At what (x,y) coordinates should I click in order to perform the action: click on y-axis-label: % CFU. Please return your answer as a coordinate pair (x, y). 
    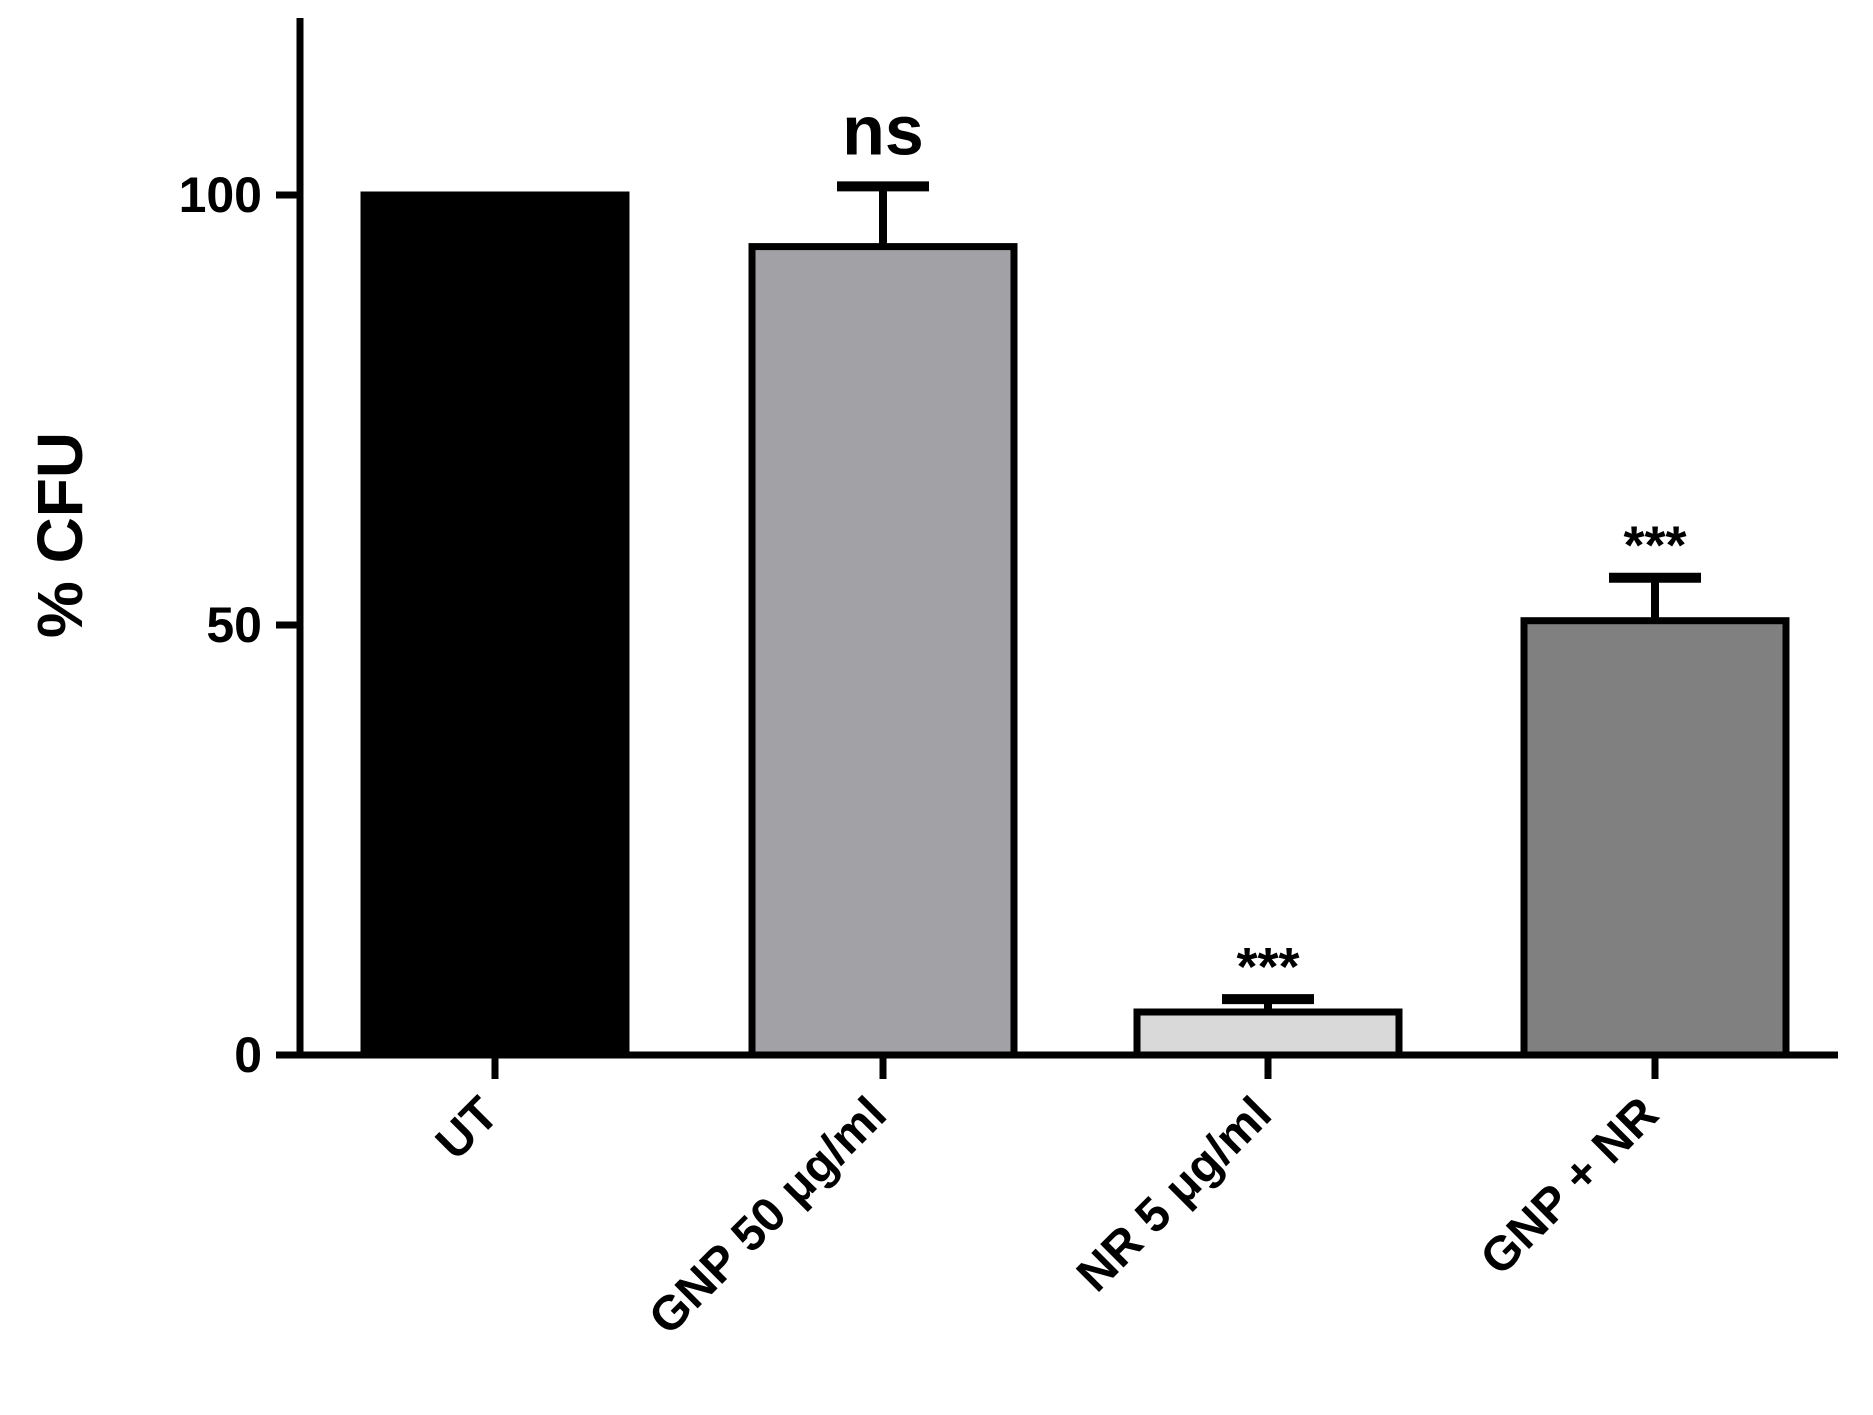
    Looking at the image, I should click on (60, 535).